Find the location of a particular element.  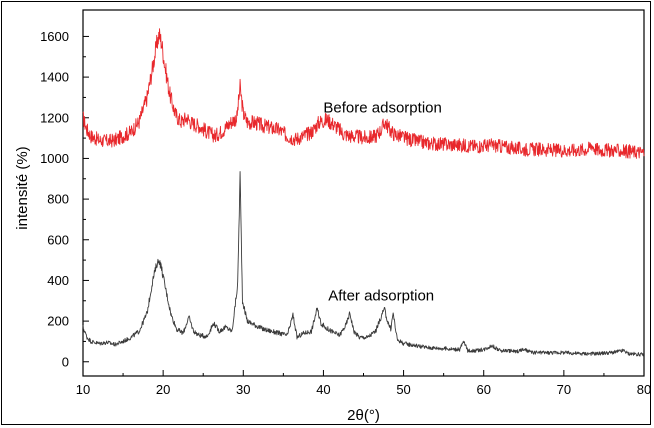

y-tick-label: 1200 is located at coordinates (54, 117).